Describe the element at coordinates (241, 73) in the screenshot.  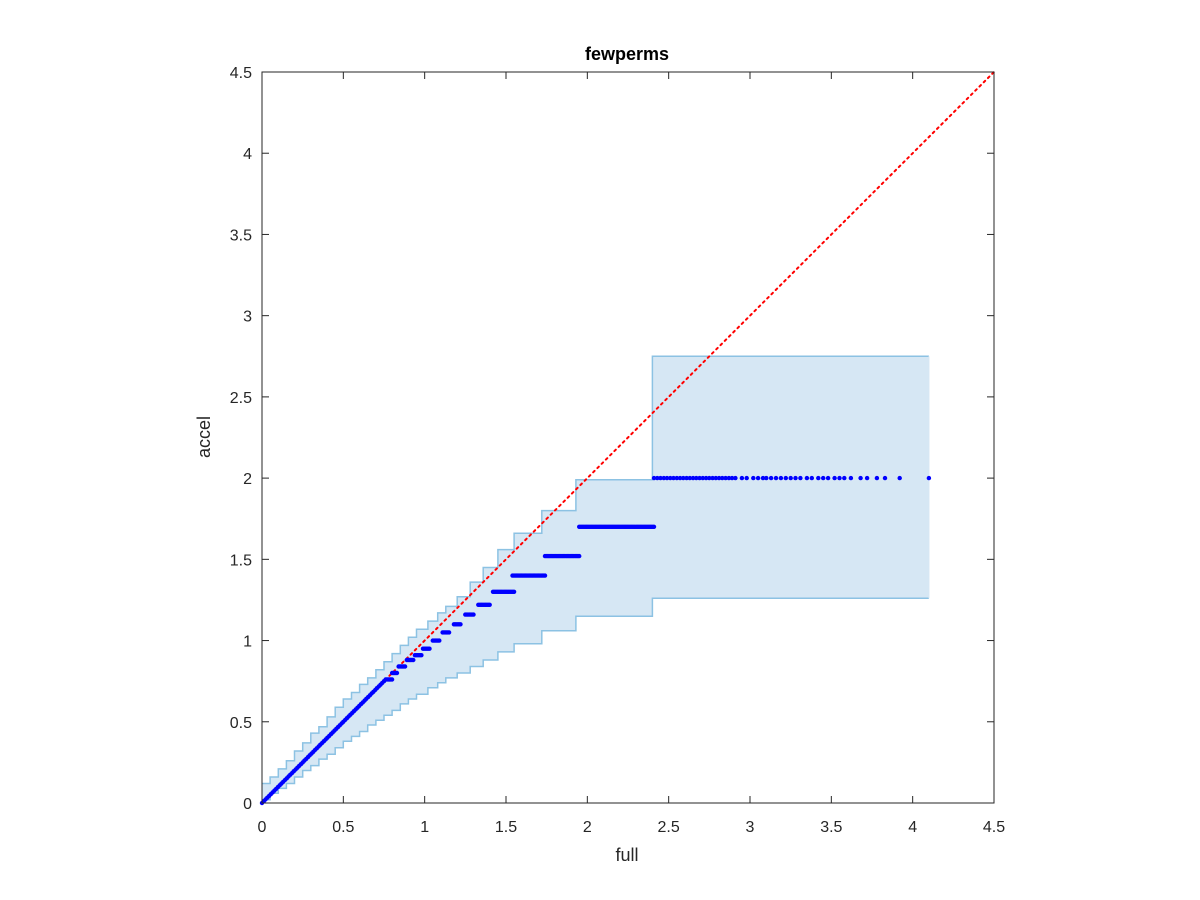
I see `y-tick-label: 4.5` at that location.